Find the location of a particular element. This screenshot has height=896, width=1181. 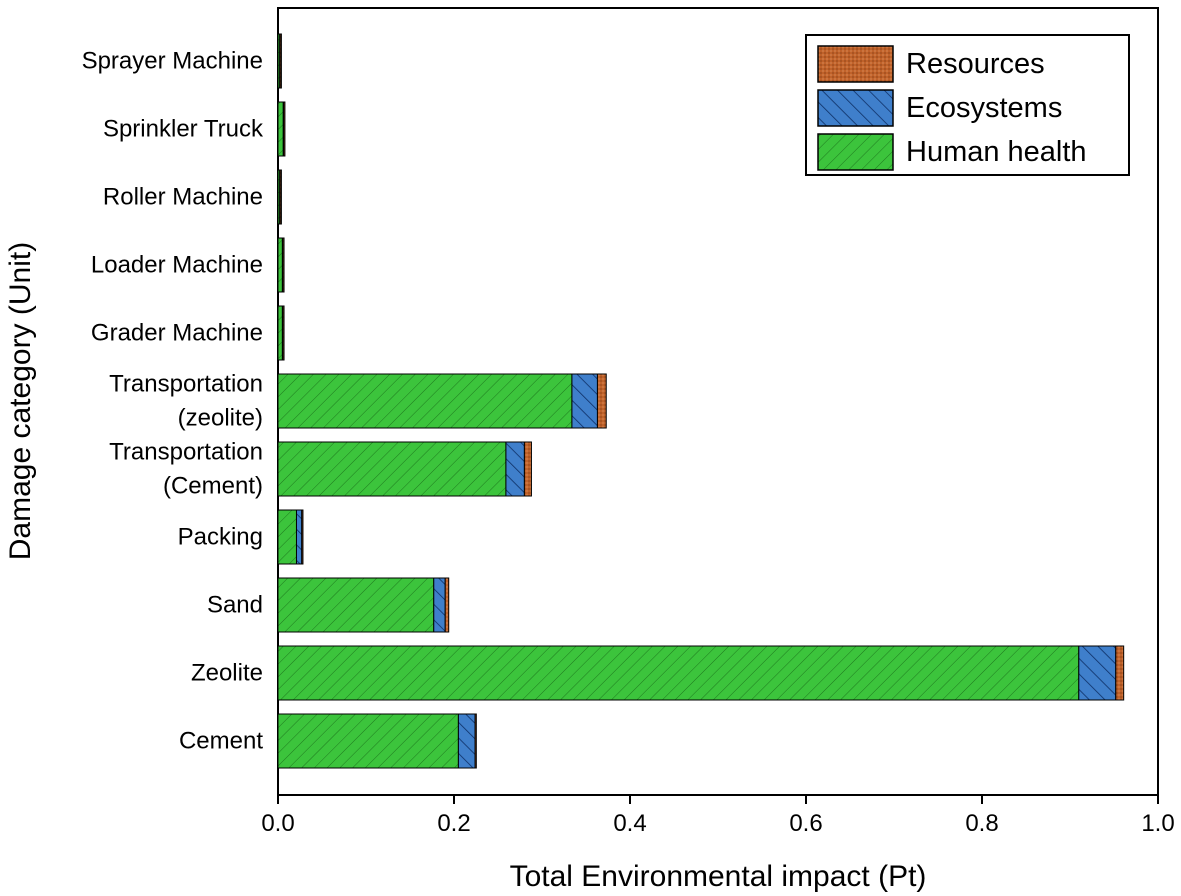

bar-resources-transportation-zeolite is located at coordinates (601, 401).